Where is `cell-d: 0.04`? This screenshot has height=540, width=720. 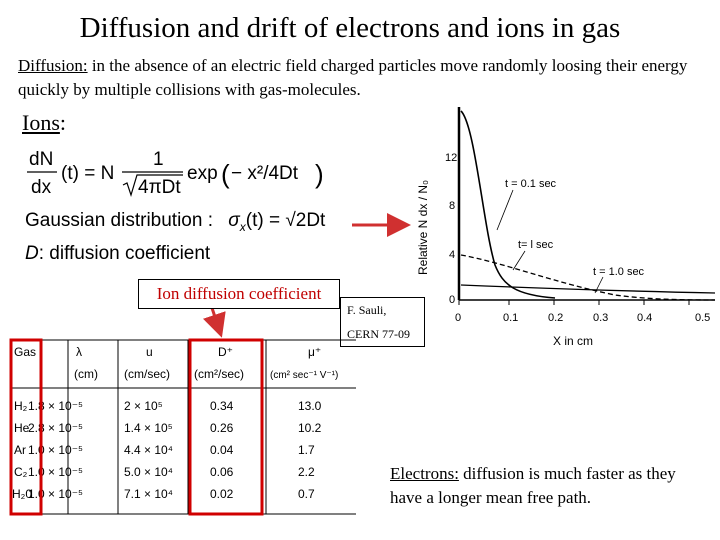 cell-d: 0.04 is located at coordinates (222, 450).